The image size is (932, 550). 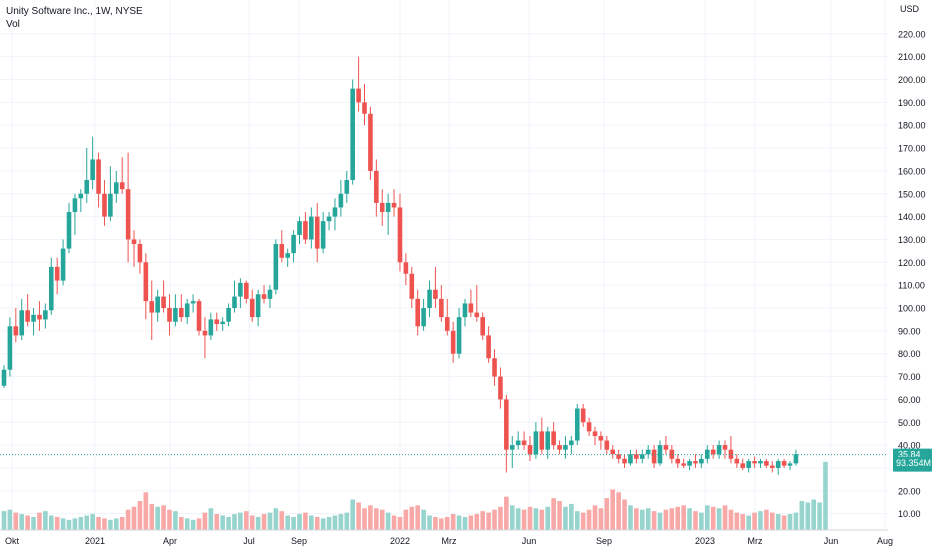 What do you see at coordinates (911, 286) in the screenshot?
I see `price-tick-label: 110.00` at bounding box center [911, 286].